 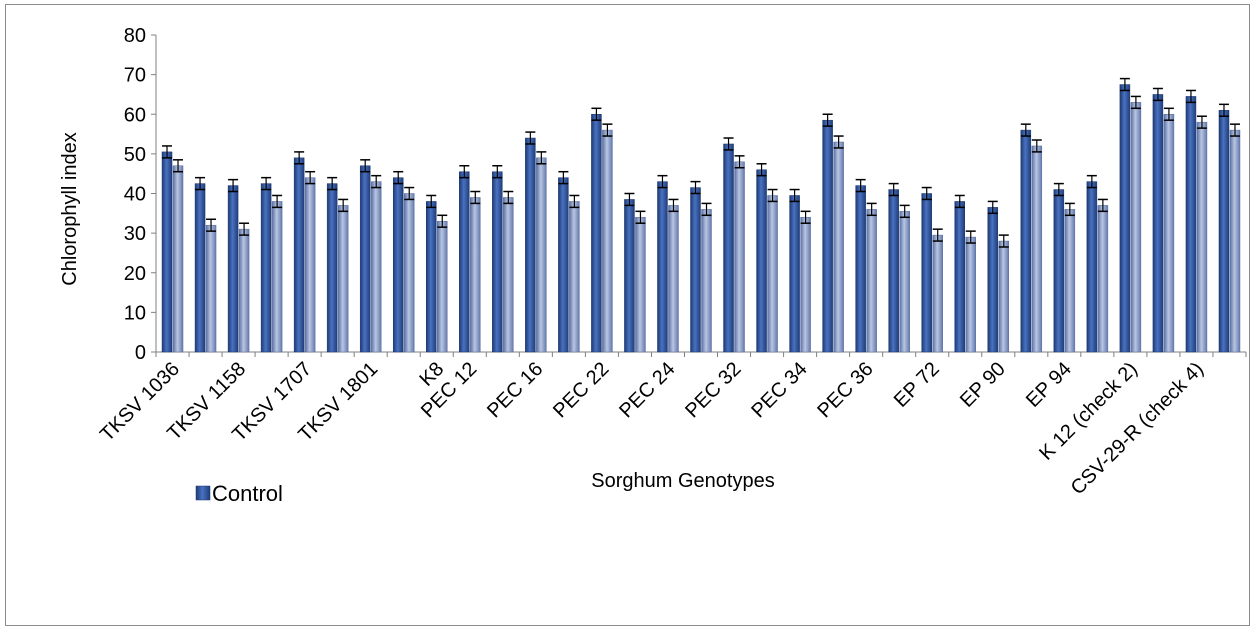 I want to click on y-tick-label: 60, so click(x=135, y=115).